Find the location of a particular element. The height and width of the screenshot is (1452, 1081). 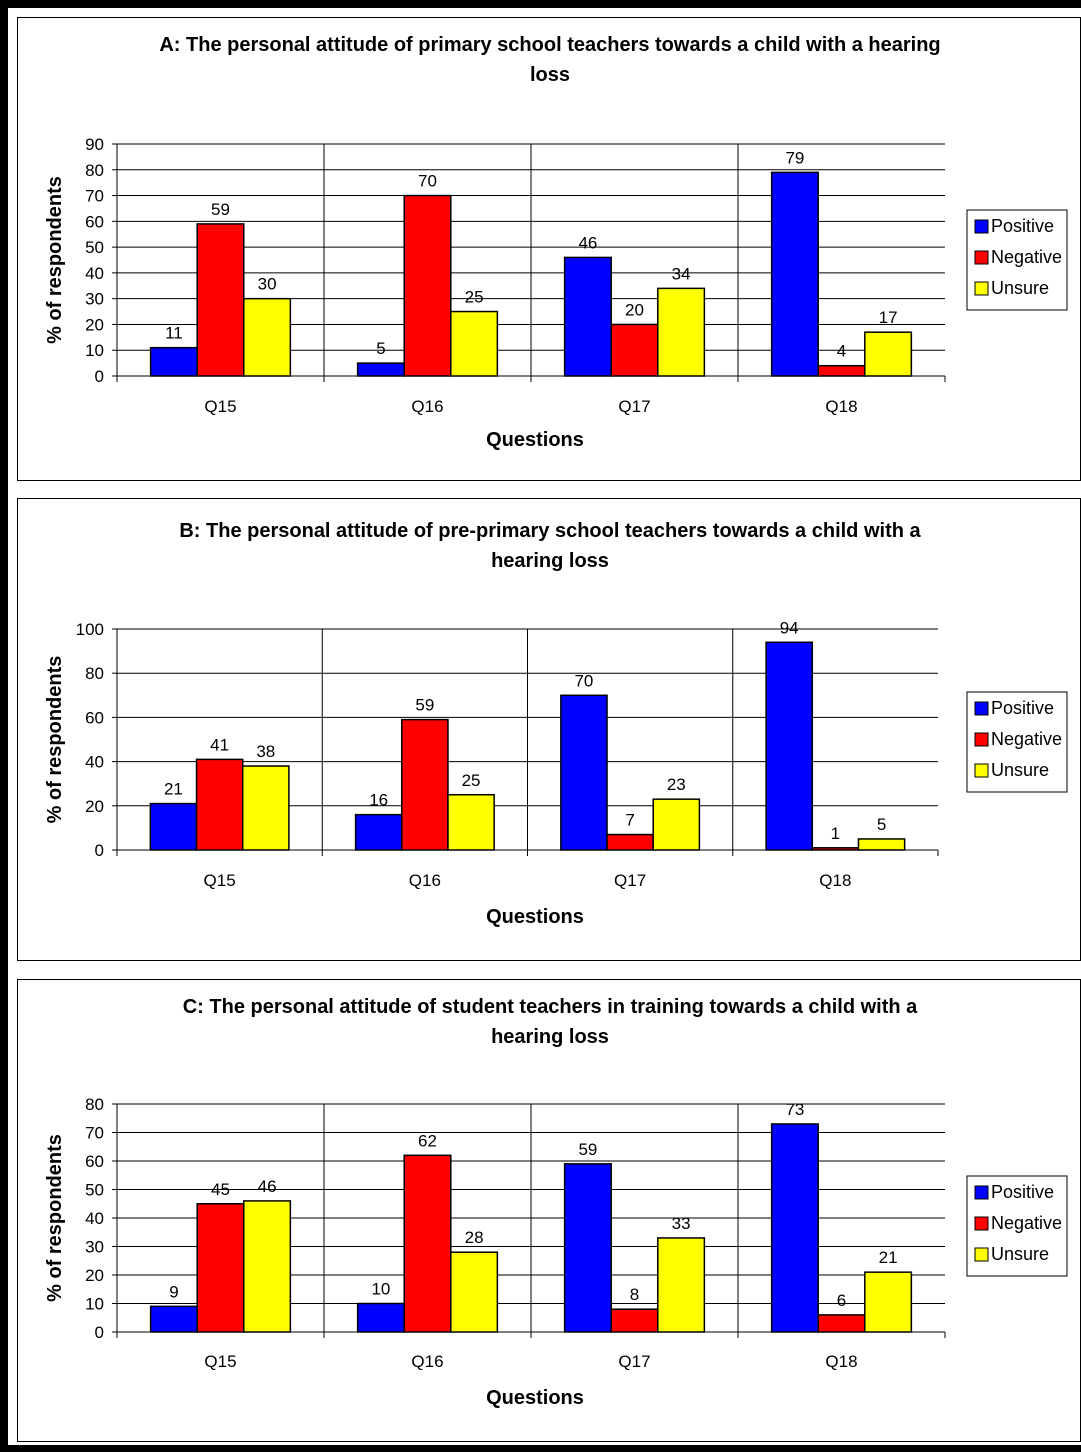

chart-b-data-label-unsure-q17: 23 is located at coordinates (676, 784).